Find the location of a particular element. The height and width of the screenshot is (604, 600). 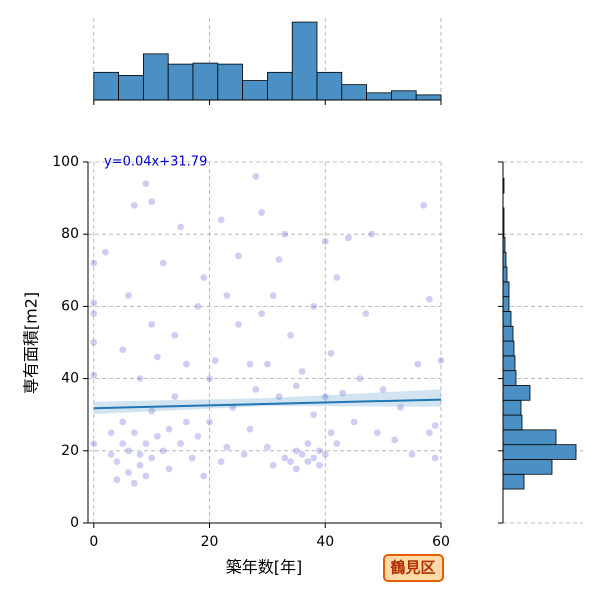

fit-label: y=0.04x+31.79 is located at coordinates (155, 162).